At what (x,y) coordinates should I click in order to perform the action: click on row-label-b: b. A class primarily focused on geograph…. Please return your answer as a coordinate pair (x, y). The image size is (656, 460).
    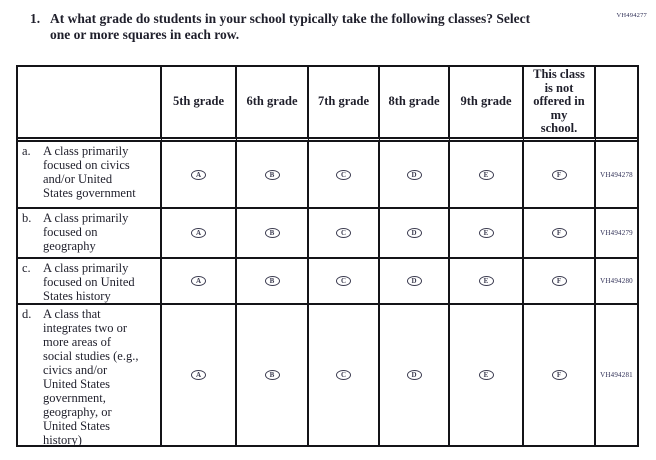
    Looking at the image, I should click on (90, 234).